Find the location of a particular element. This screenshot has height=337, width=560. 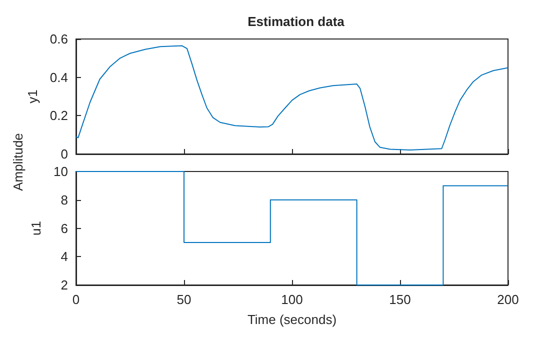

x-tick-label: 0 is located at coordinates (76, 299).